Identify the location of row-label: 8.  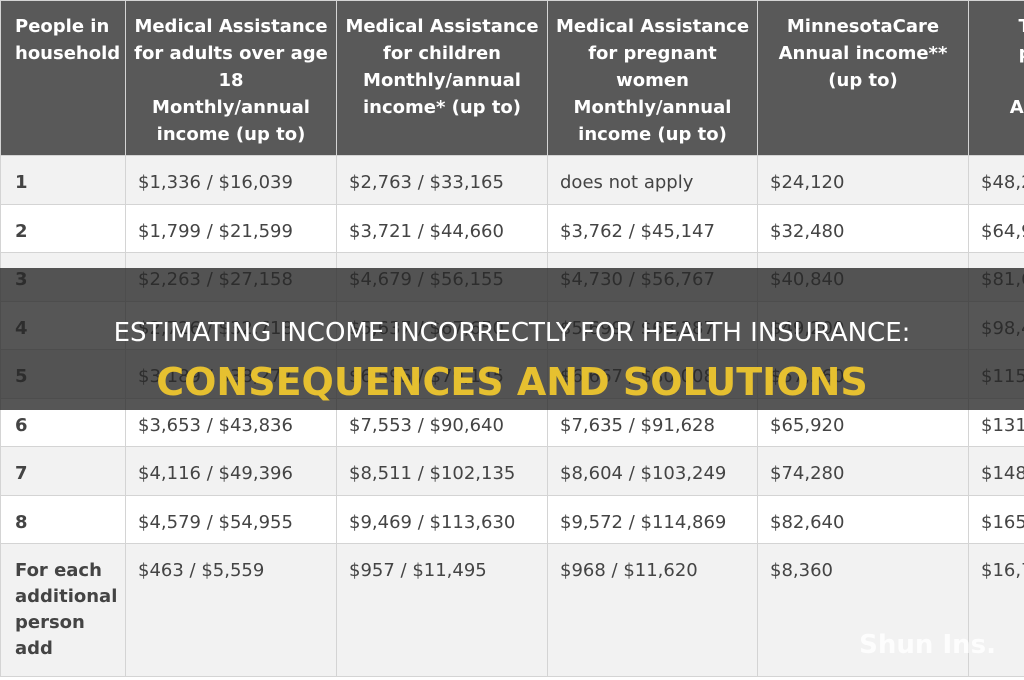
(63, 519).